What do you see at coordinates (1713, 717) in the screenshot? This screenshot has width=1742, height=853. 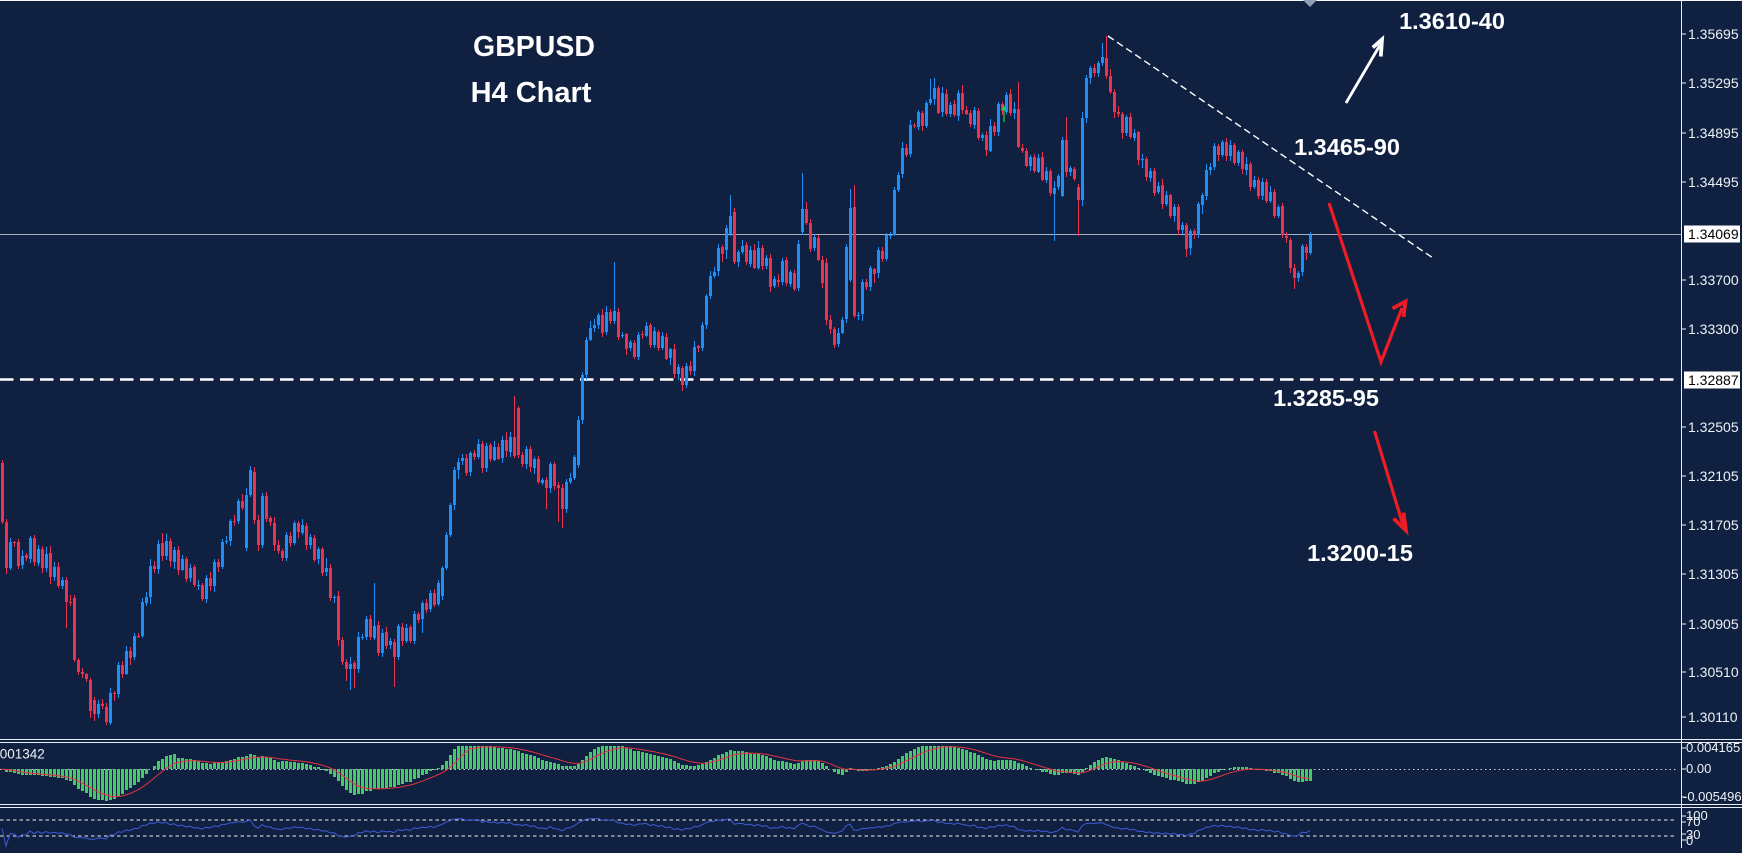 I see `svg-text: 1.30110` at bounding box center [1713, 717].